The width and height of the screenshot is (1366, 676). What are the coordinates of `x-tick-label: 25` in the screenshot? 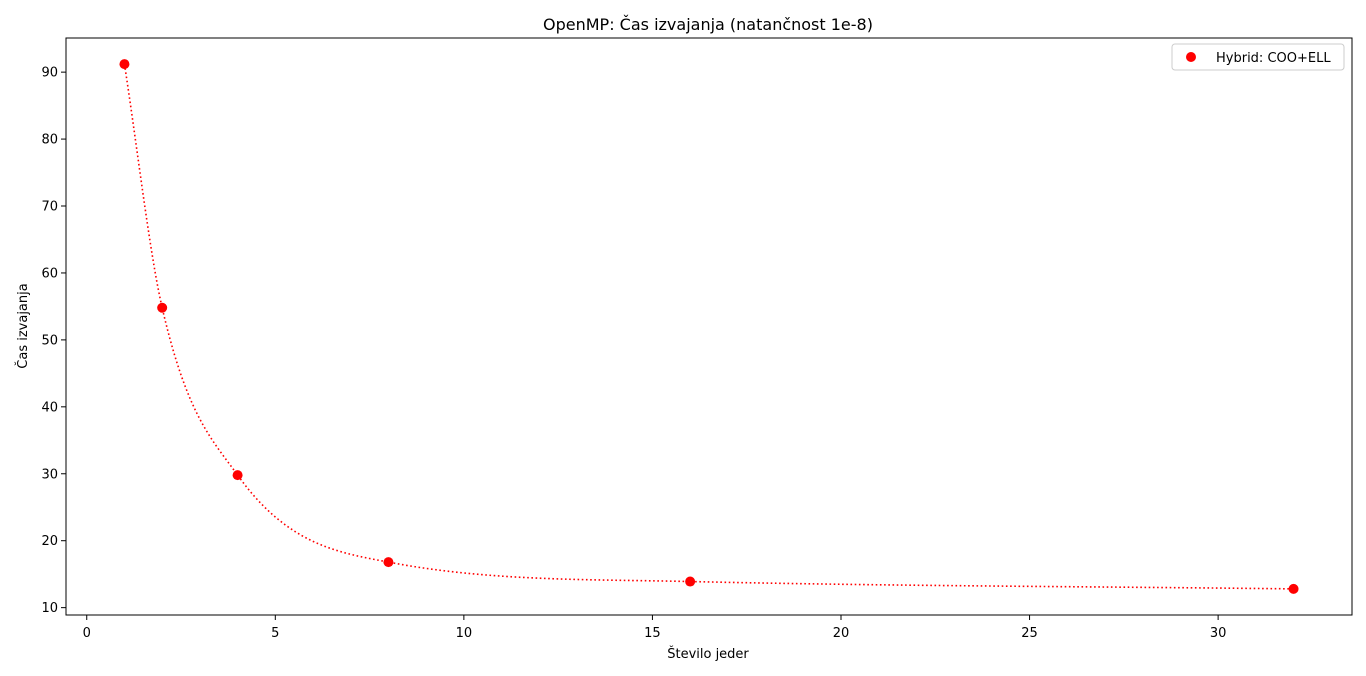 It's located at (1029, 633).